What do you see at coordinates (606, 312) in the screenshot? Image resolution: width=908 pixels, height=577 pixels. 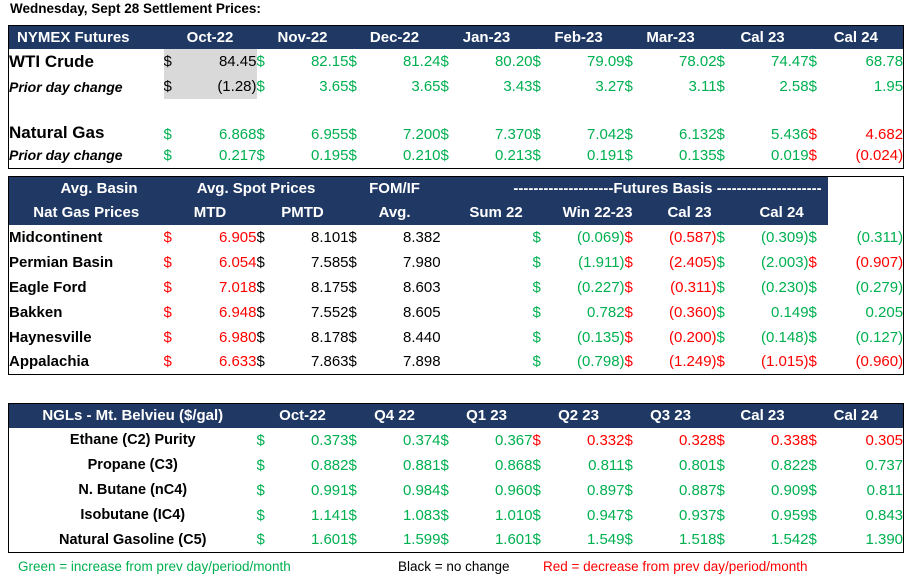 I see `basin-row-value-3: 0.782` at bounding box center [606, 312].